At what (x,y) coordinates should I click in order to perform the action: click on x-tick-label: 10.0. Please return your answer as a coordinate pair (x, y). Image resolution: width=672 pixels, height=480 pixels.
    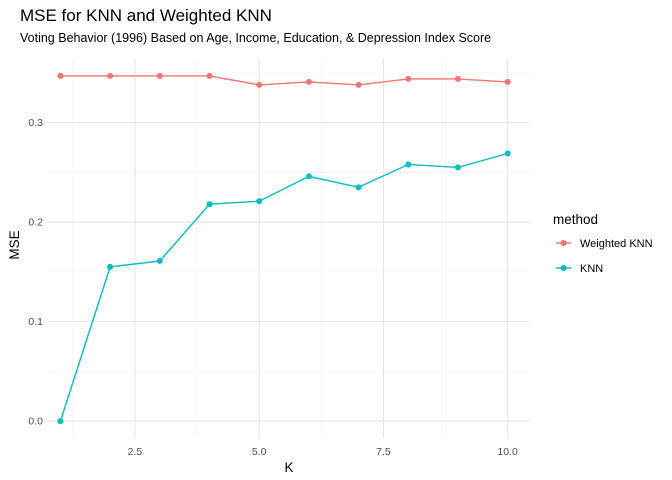
    Looking at the image, I should click on (507, 452).